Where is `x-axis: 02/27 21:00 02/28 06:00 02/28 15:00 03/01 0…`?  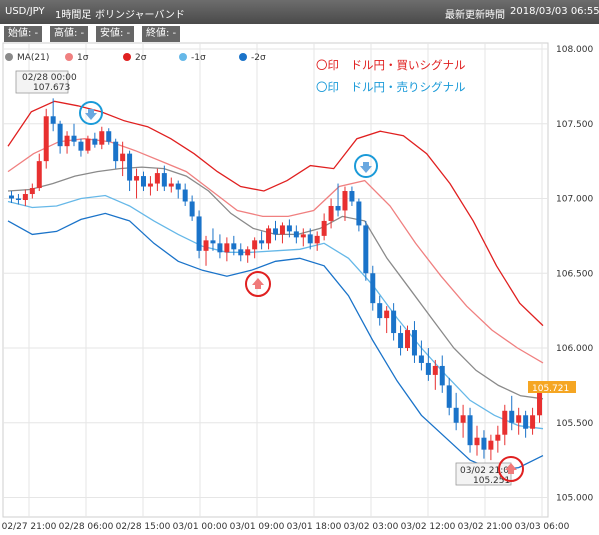 x-axis: 02/27 21:00 02/28 06:00 02/28 15:00 03/01 0… is located at coordinates (286, 527).